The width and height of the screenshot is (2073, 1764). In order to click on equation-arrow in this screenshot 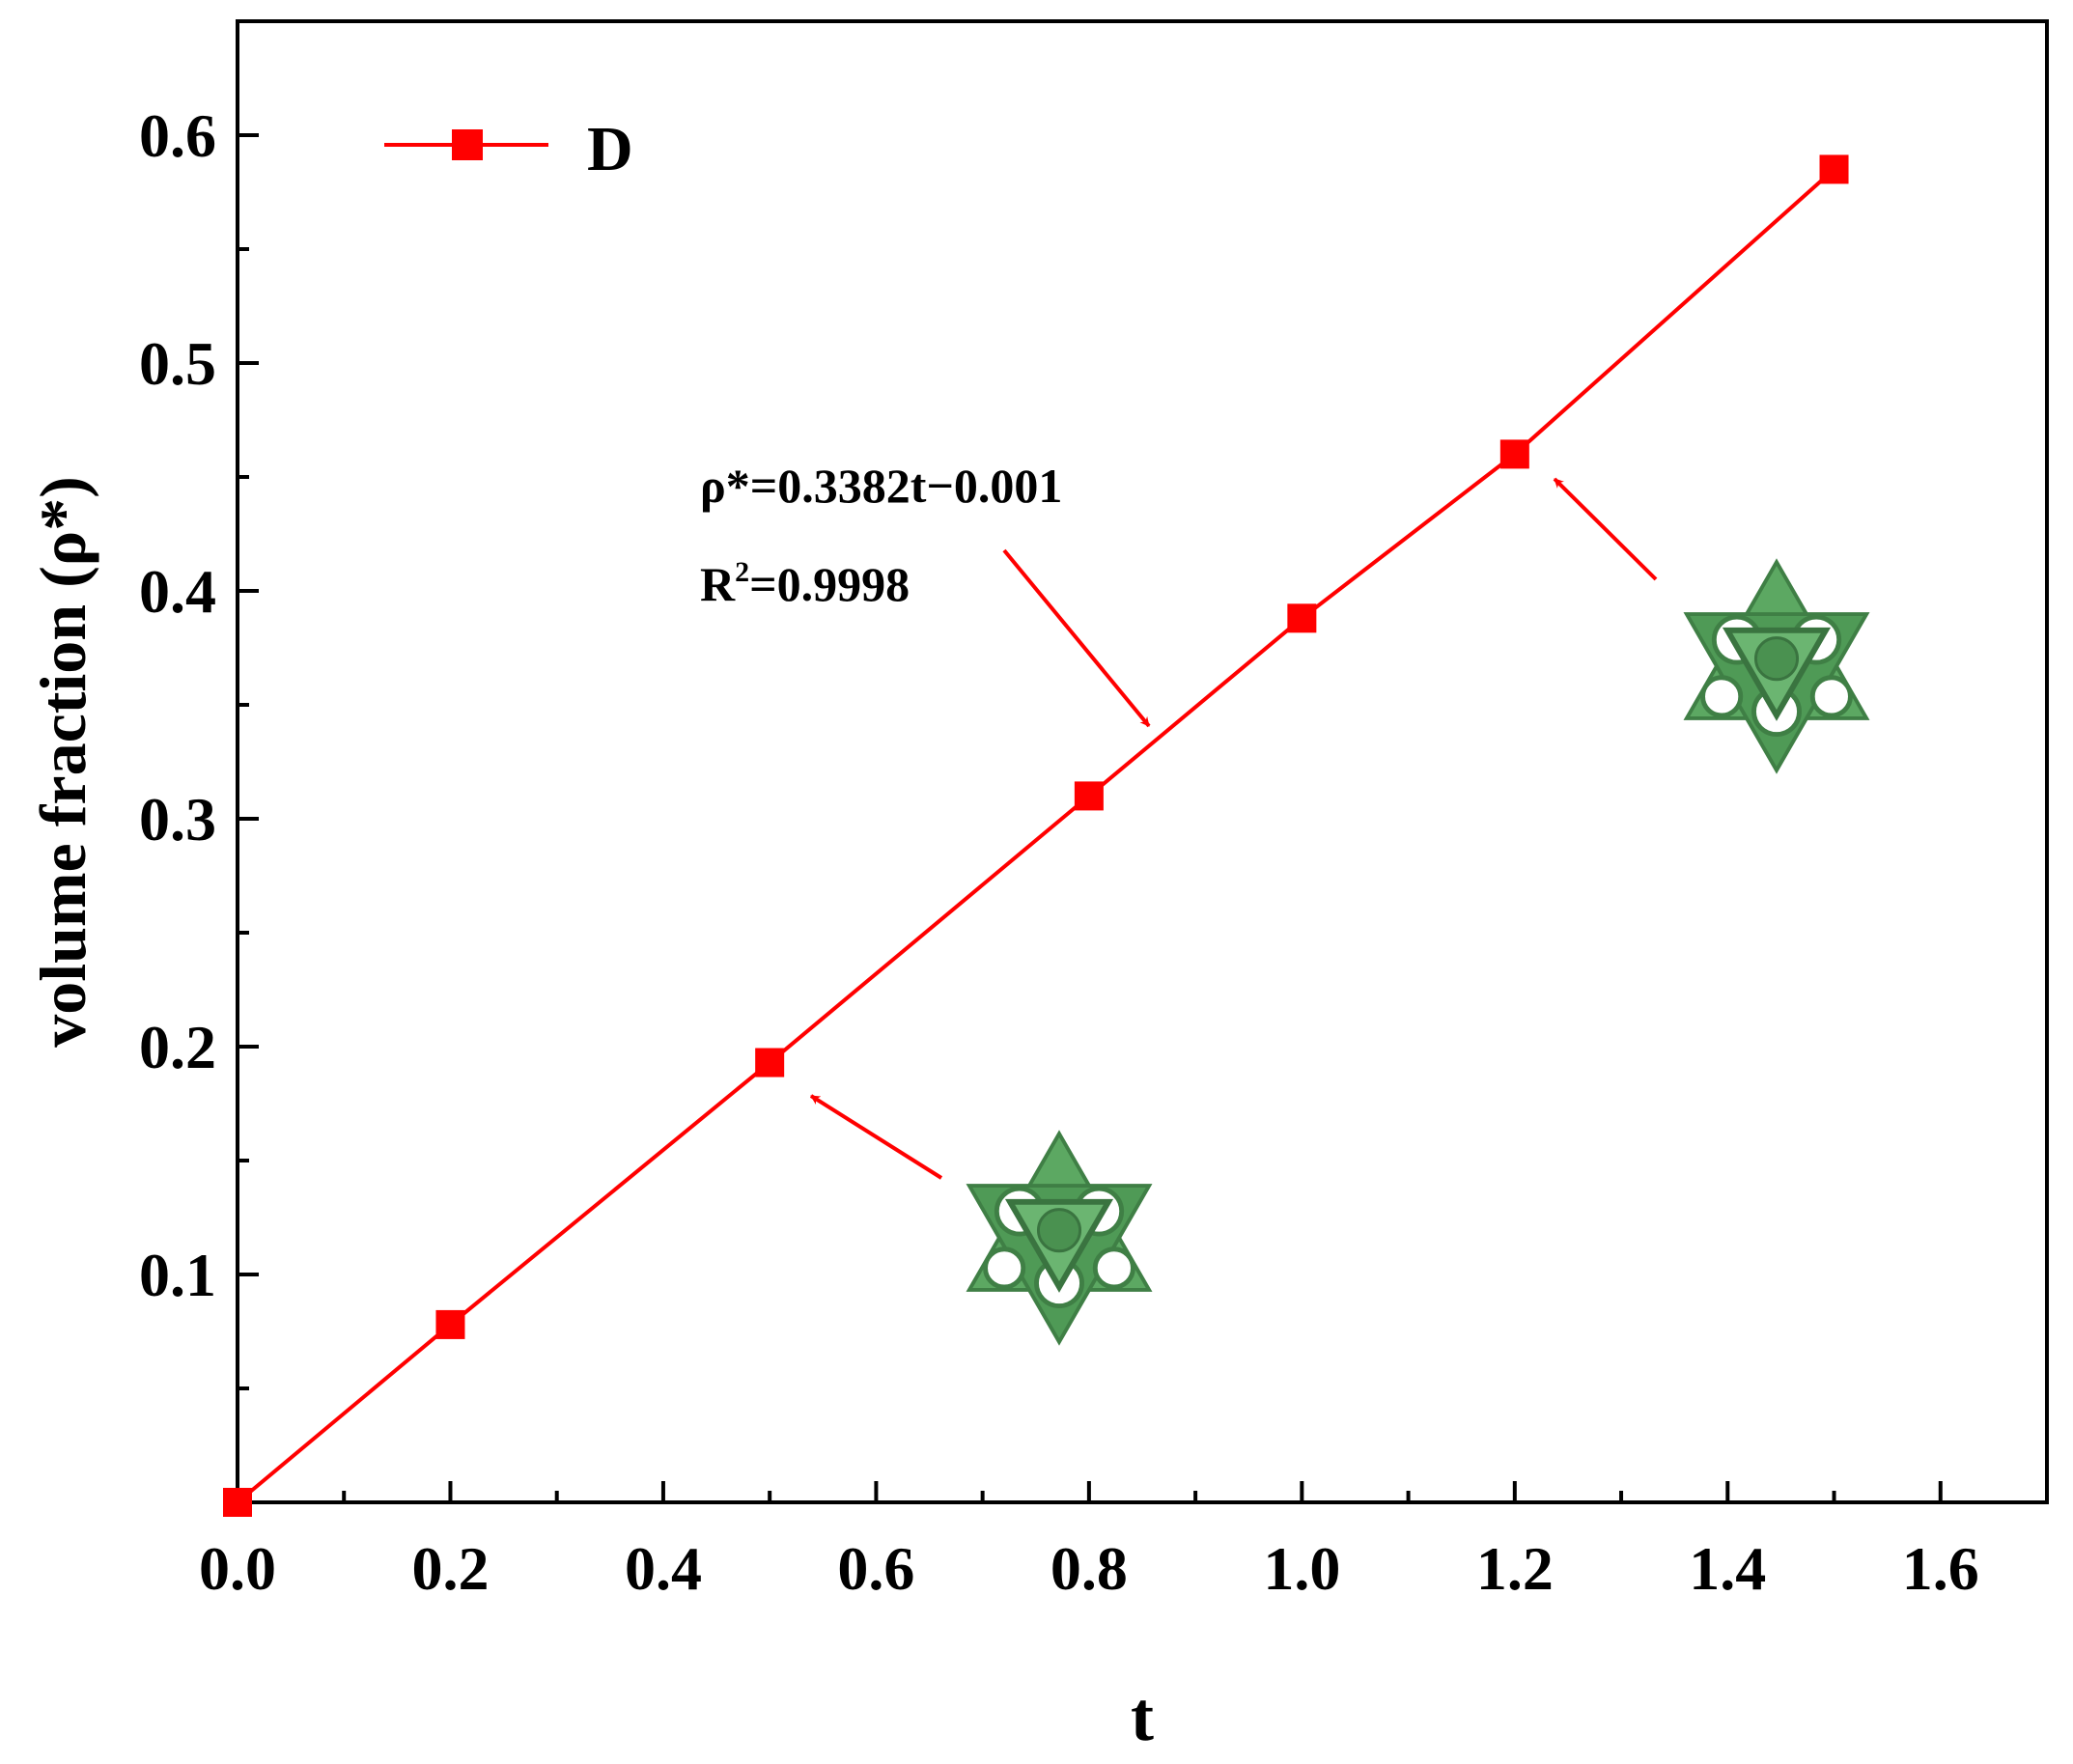, I will do `click(1076, 638)`.